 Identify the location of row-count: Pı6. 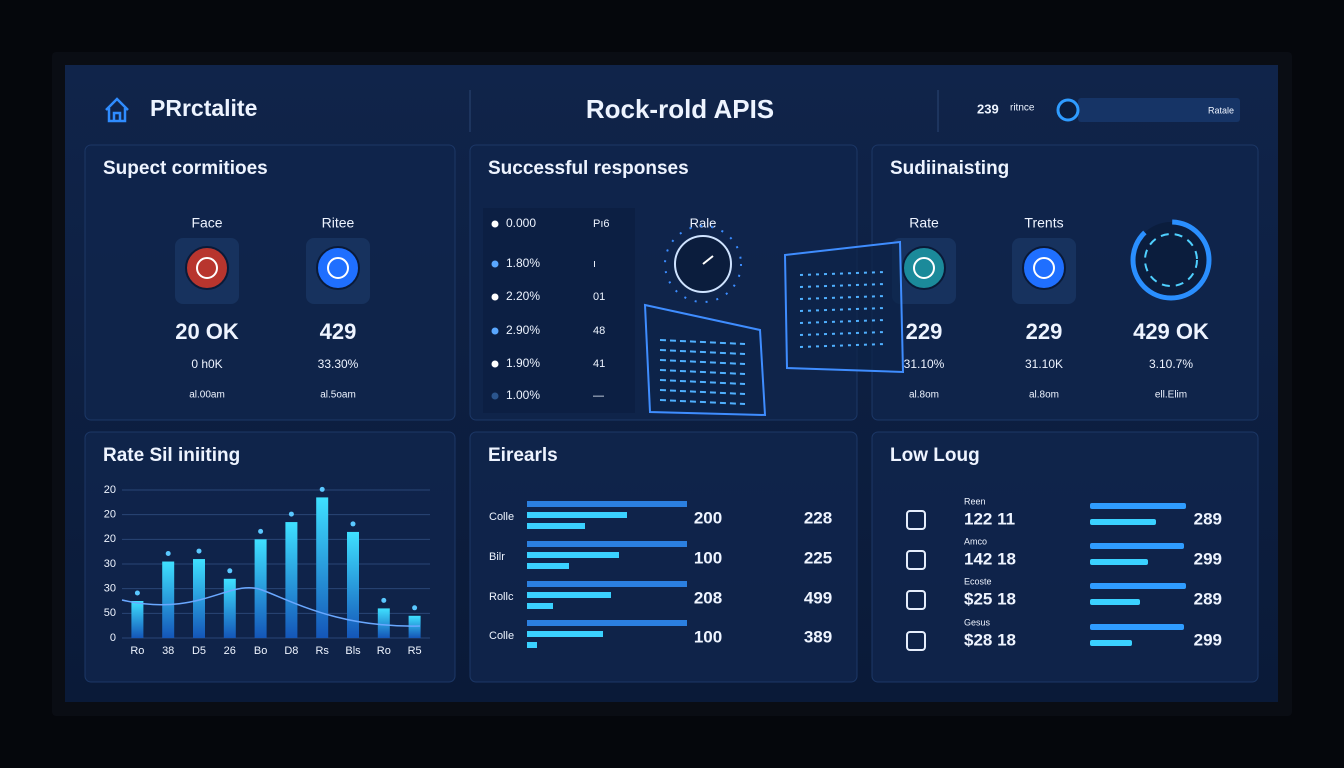
(601, 224).